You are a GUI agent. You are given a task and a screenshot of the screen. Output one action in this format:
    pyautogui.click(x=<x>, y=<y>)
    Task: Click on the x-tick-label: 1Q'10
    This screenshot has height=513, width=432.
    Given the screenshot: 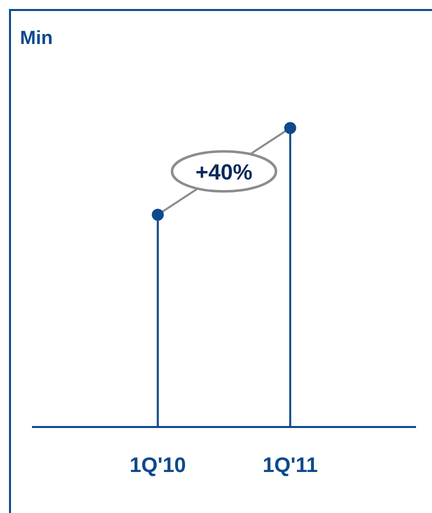 What is the action you would take?
    pyautogui.click(x=158, y=465)
    